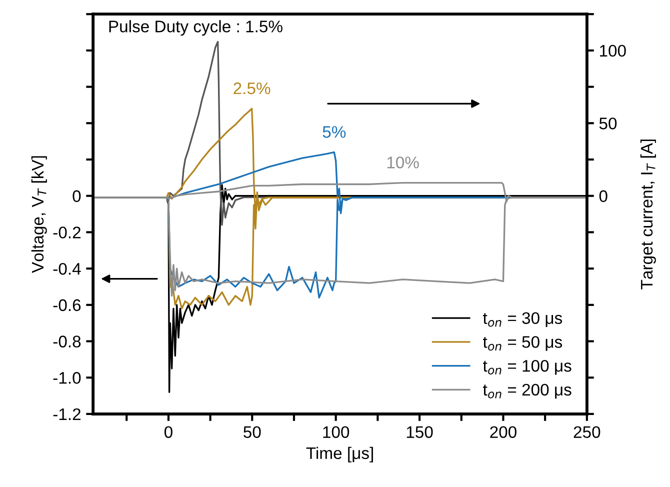  I want to click on y-tick-label: -1.0, so click(67, 378).